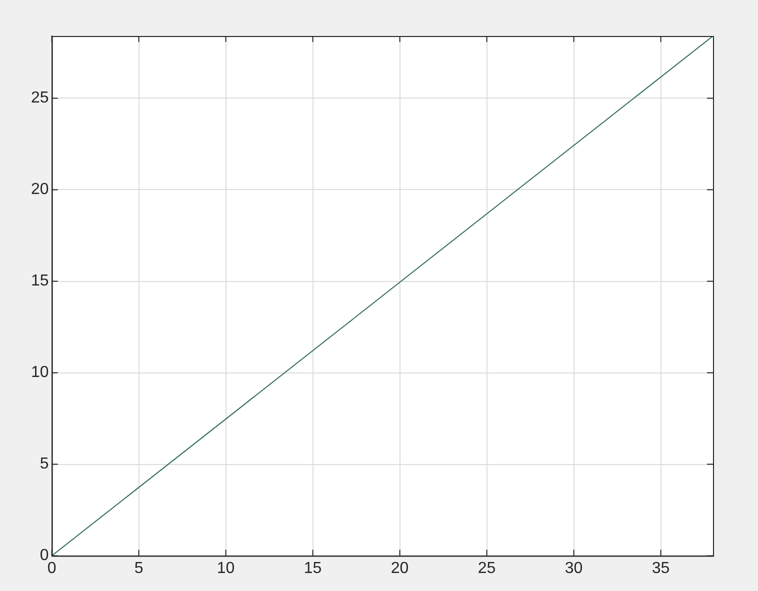 Image resolution: width=758 pixels, height=591 pixels. What do you see at coordinates (44, 464) in the screenshot?
I see `y-tick-label: 5` at bounding box center [44, 464].